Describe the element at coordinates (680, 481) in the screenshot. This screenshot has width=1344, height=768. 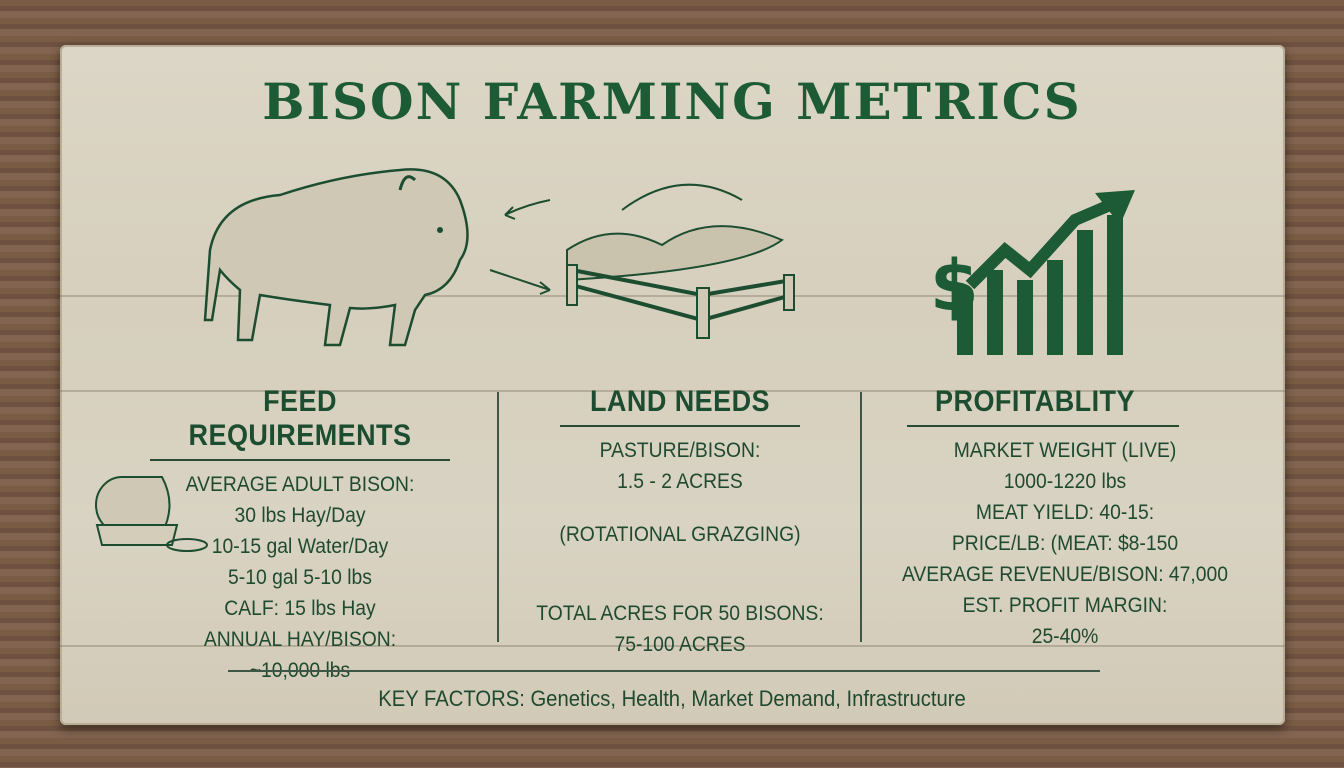
I see `land-line: 1.5 - 2 ACRES` at that location.